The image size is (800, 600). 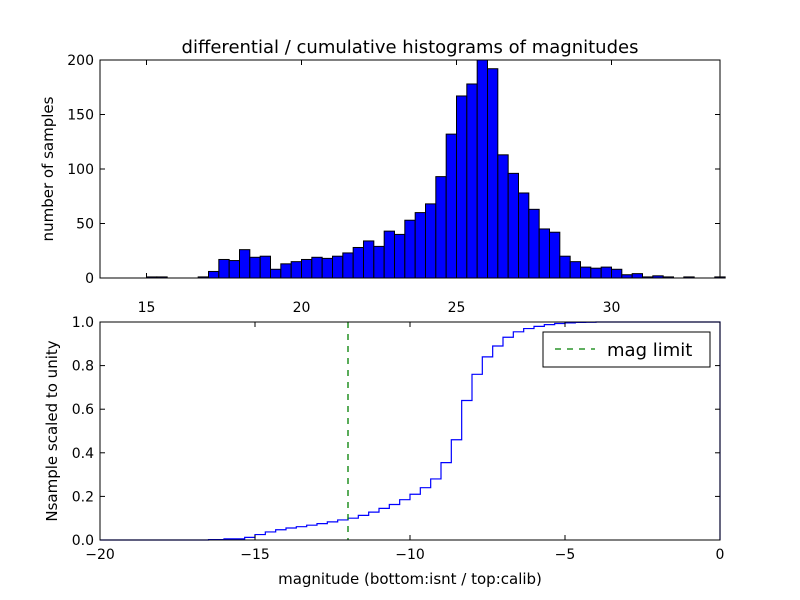 I want to click on top-y-tick-label: 100, so click(x=80, y=170).